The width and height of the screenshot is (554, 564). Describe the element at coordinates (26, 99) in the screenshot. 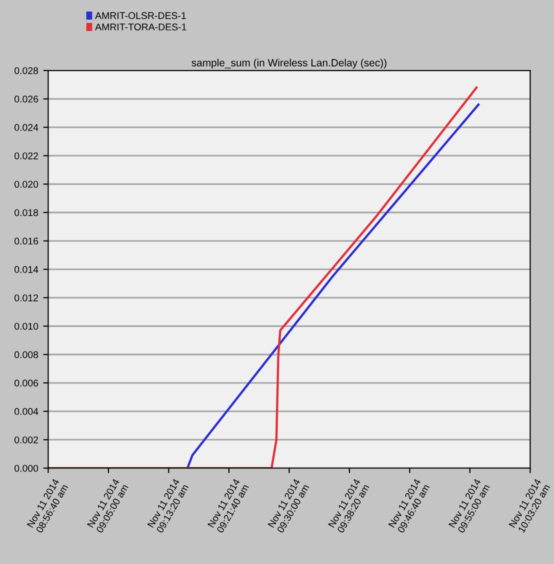

I see `y-tick-label: 0.026` at that location.